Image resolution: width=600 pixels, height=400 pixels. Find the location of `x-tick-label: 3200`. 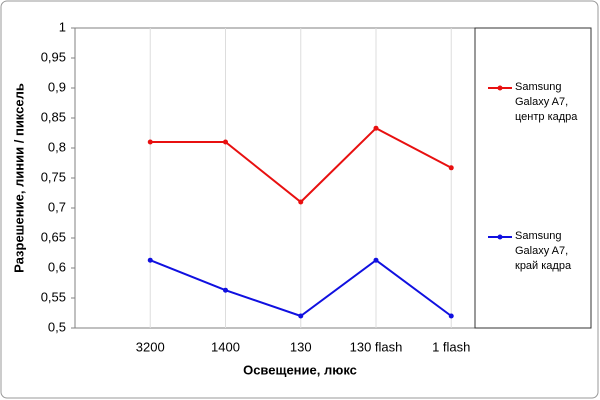

x-tick-label: 3200 is located at coordinates (150, 346).